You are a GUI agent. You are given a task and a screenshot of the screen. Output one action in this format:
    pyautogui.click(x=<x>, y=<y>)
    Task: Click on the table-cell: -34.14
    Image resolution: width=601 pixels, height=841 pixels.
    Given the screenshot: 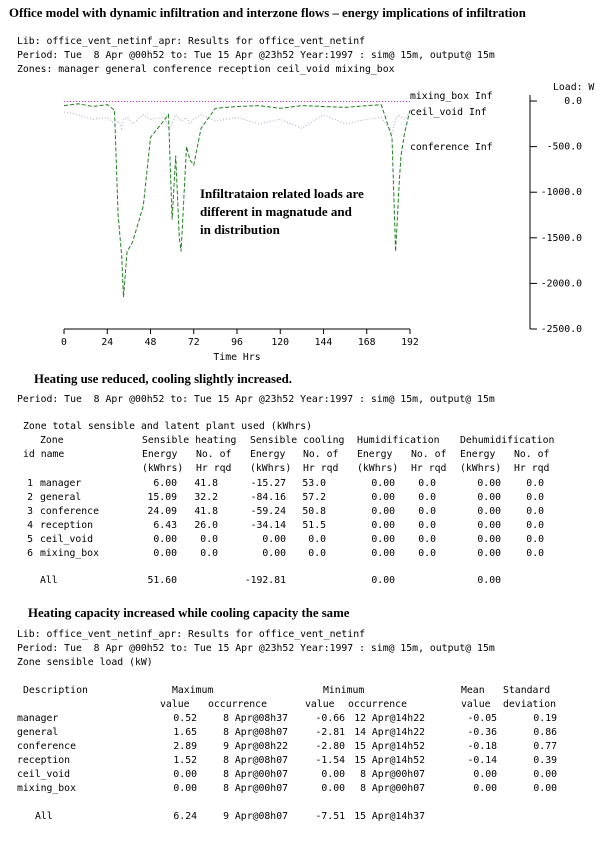 What is the action you would take?
    pyautogui.click(x=268, y=525)
    